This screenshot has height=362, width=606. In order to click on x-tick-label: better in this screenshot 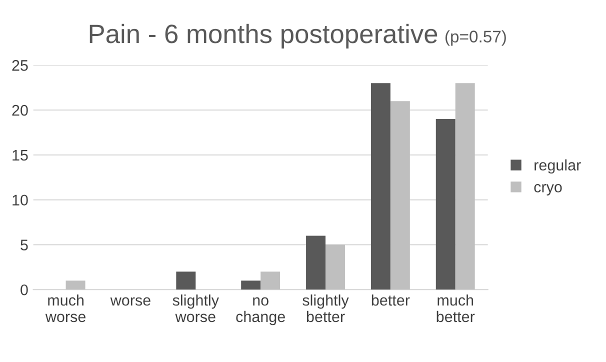, I will do `click(391, 300)`.